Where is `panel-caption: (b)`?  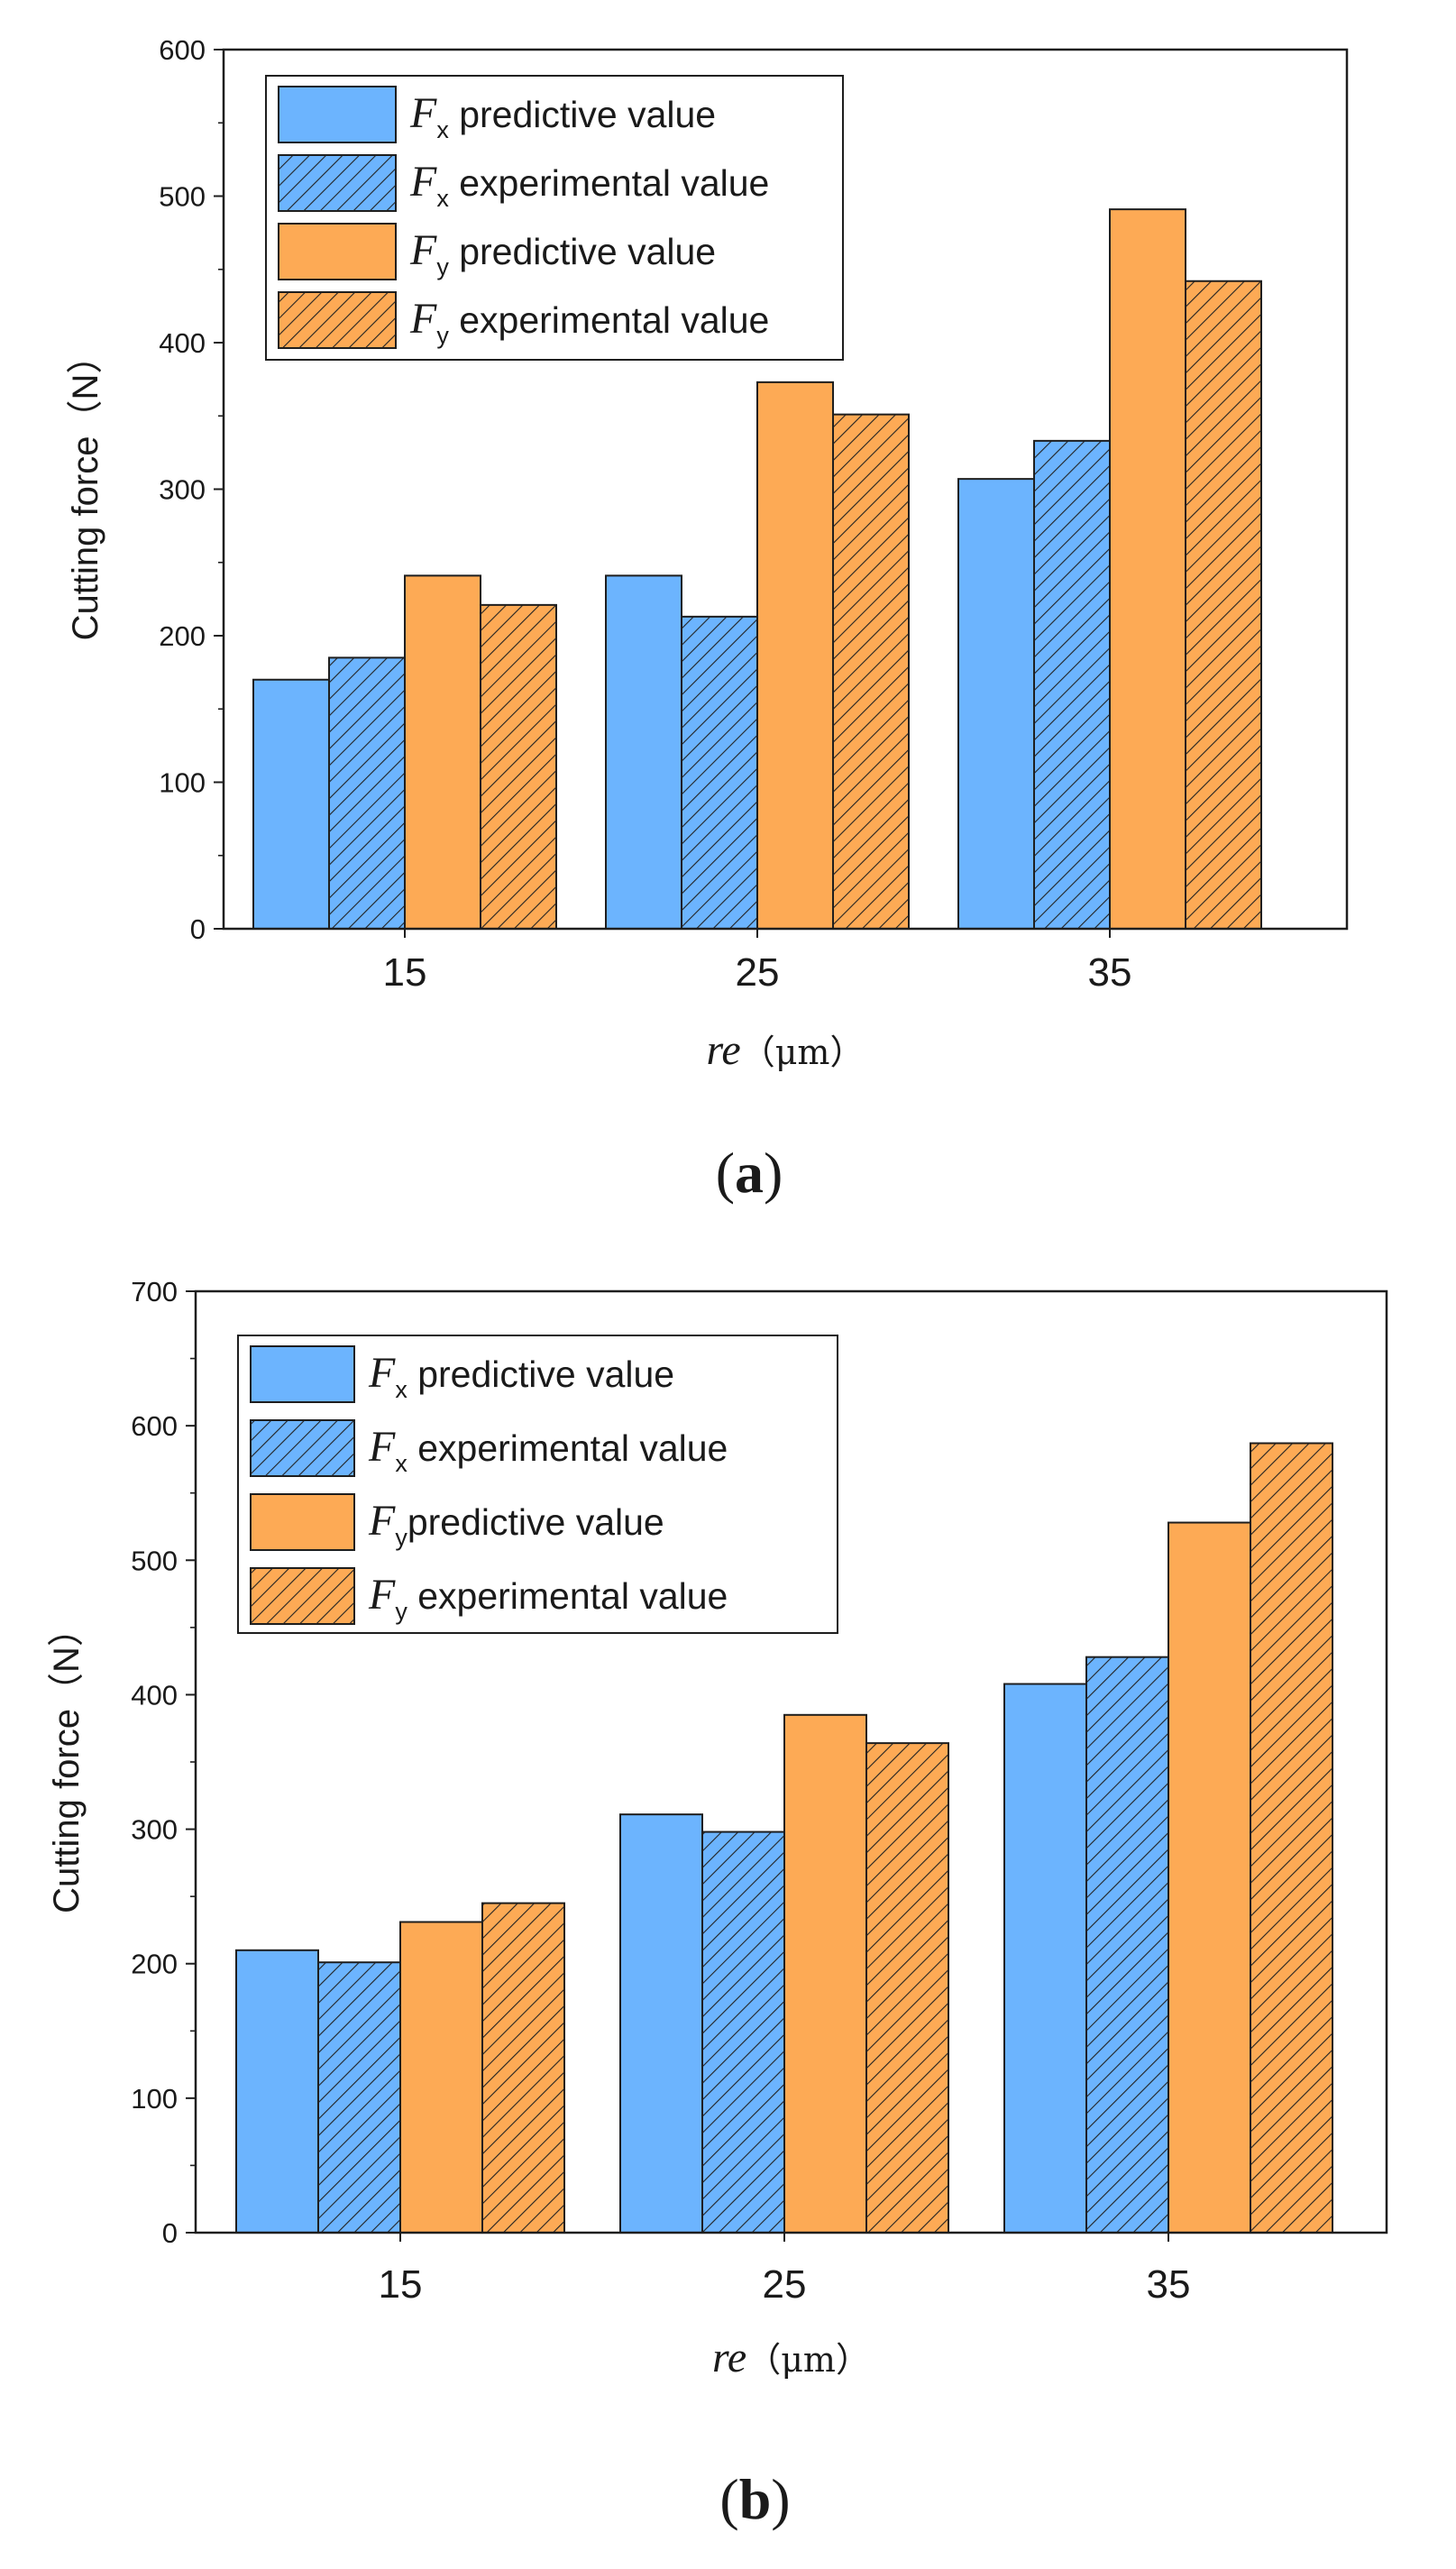
panel-caption: (b) is located at coordinates (755, 2499).